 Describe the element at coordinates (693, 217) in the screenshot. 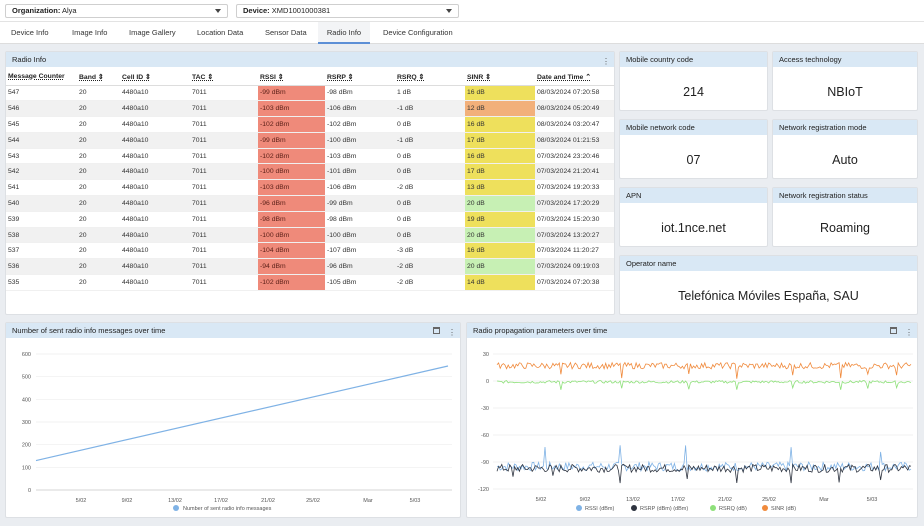

I see `apn-card: APN iot.1nce.net` at that location.